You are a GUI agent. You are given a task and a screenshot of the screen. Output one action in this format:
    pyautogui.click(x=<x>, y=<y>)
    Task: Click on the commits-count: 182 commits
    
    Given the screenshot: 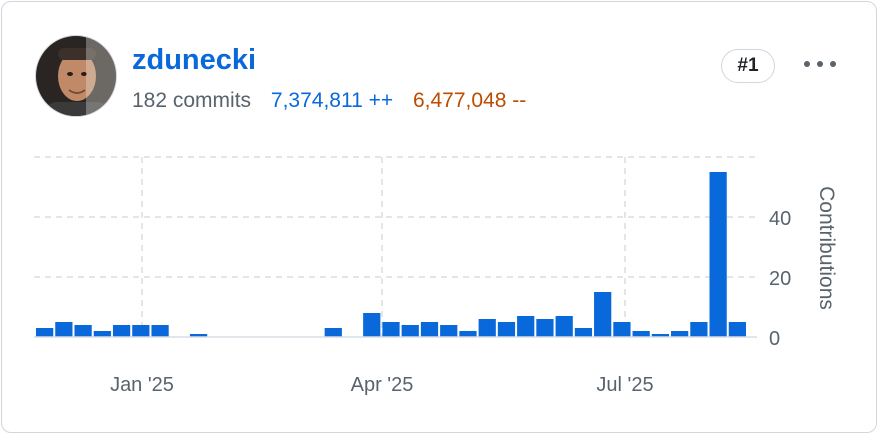 What is the action you would take?
    pyautogui.click(x=192, y=100)
    